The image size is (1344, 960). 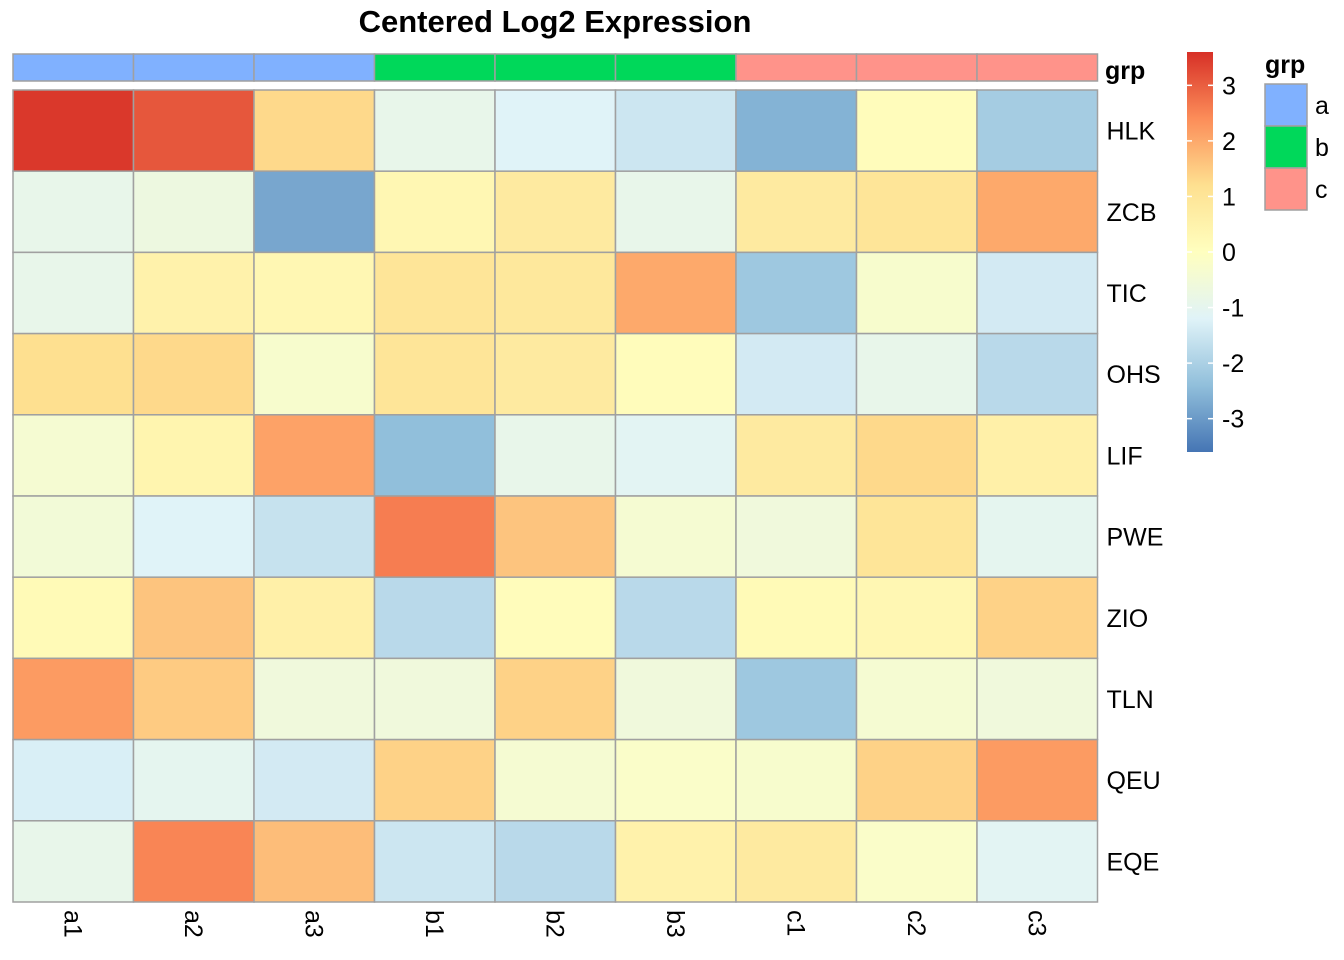 I want to click on cell-TLN-b3, so click(x=675, y=699).